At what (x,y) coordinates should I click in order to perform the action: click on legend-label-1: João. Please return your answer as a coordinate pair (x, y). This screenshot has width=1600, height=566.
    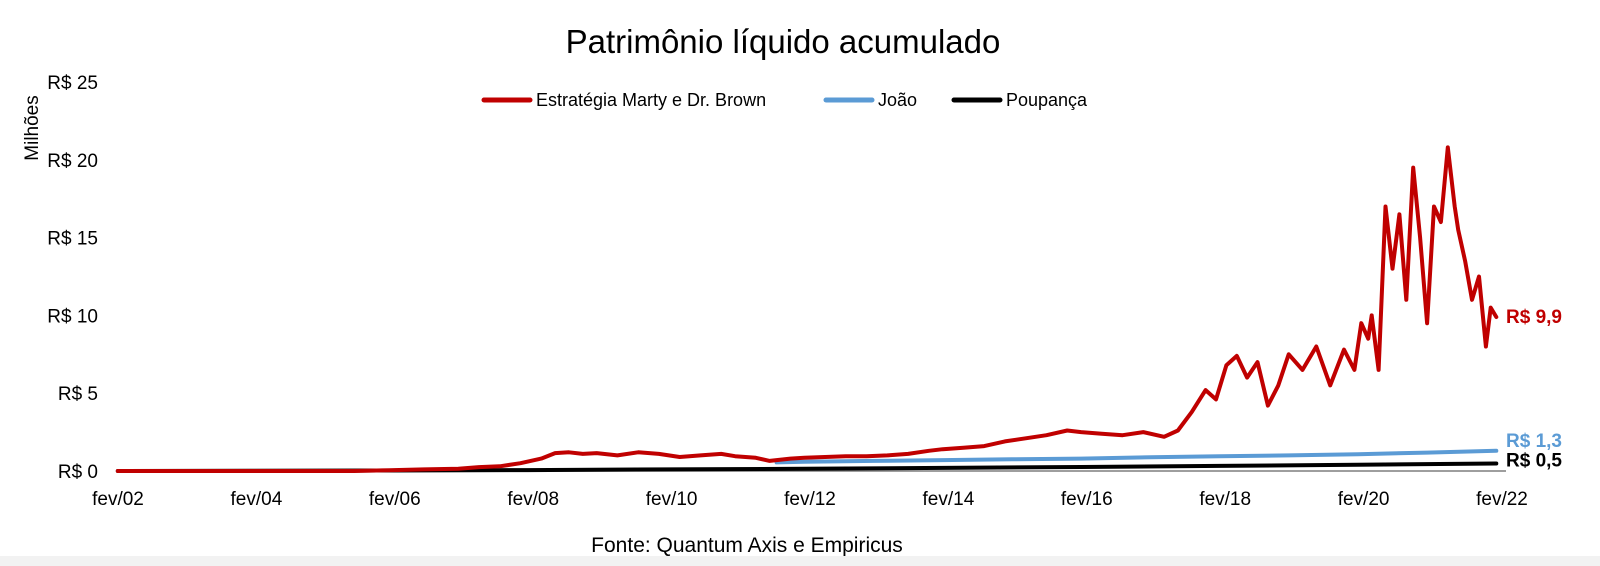
    Looking at the image, I should click on (897, 100).